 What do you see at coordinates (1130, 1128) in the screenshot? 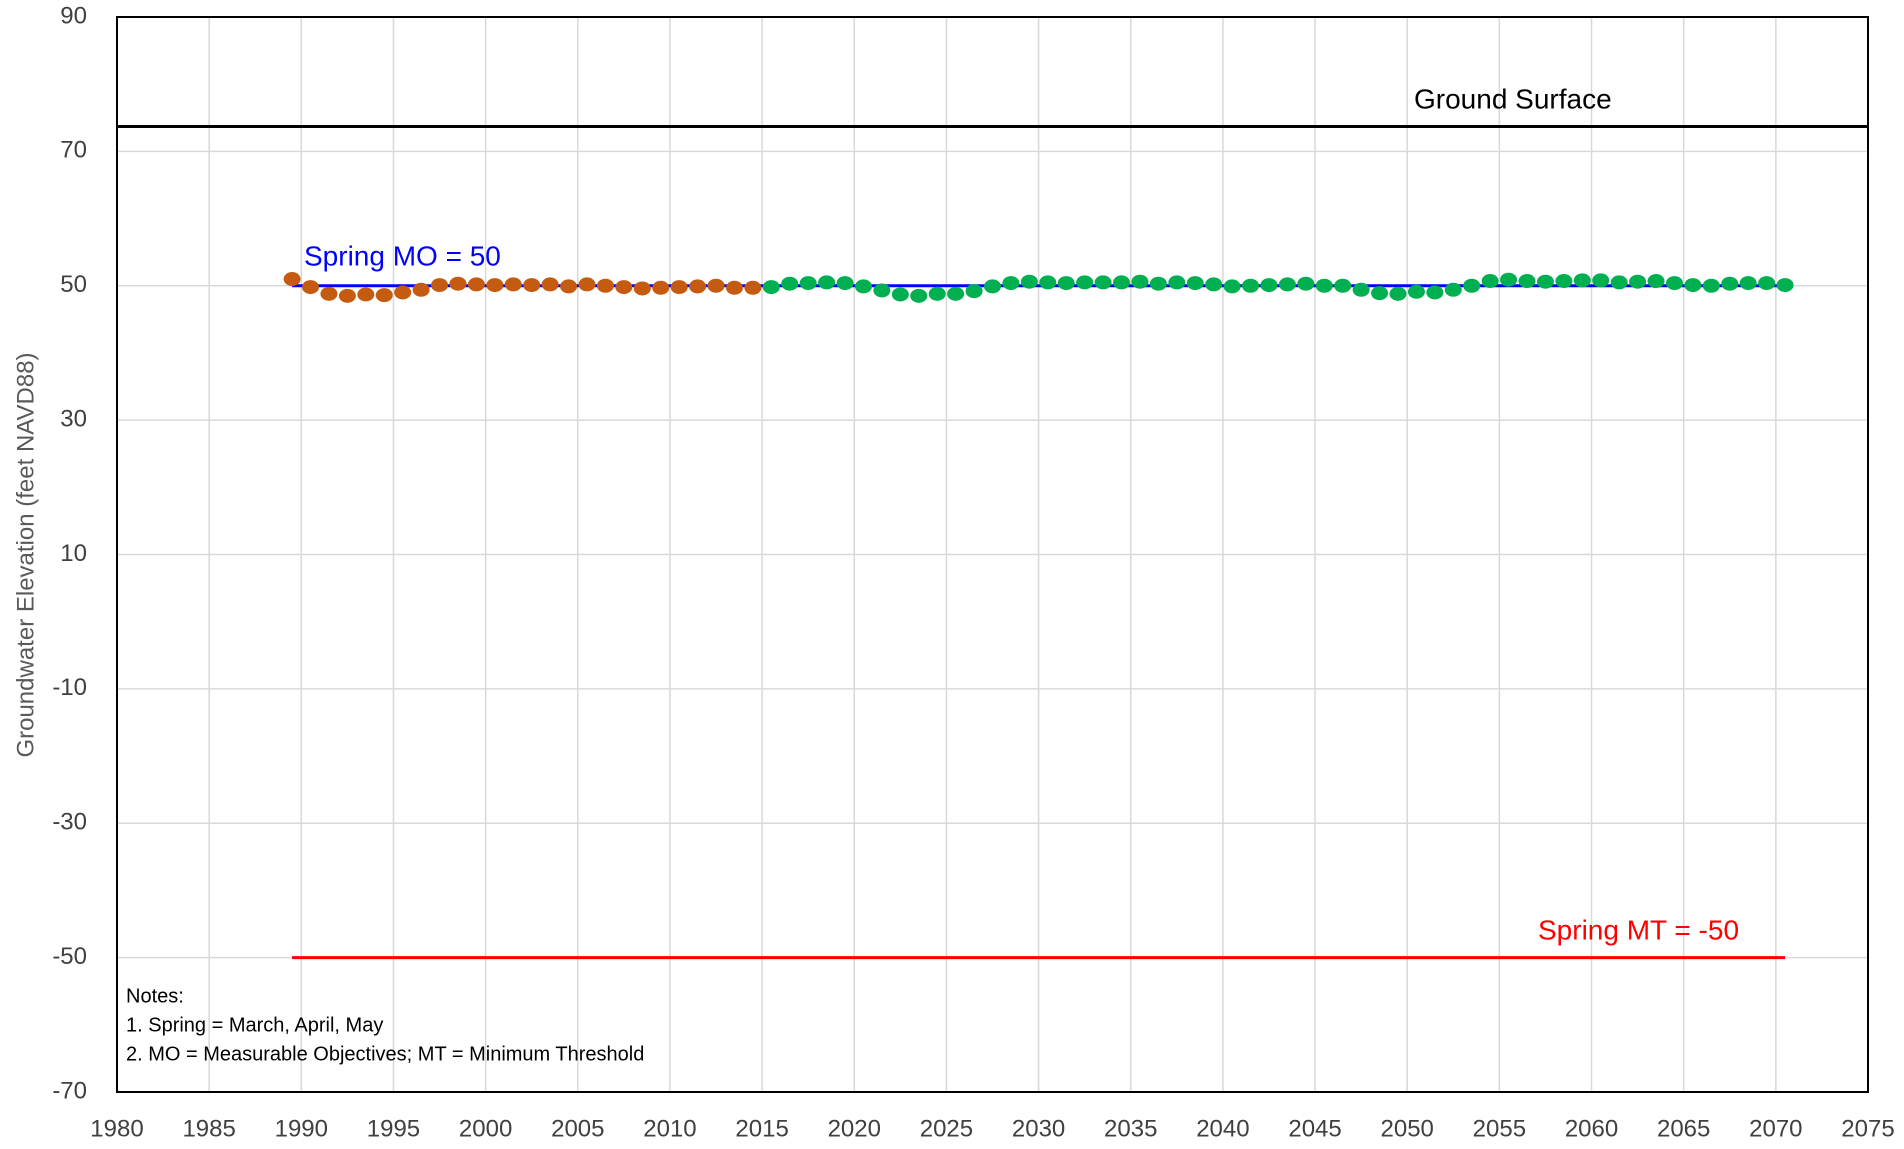
I see `x-tick-label: 2035` at bounding box center [1130, 1128].